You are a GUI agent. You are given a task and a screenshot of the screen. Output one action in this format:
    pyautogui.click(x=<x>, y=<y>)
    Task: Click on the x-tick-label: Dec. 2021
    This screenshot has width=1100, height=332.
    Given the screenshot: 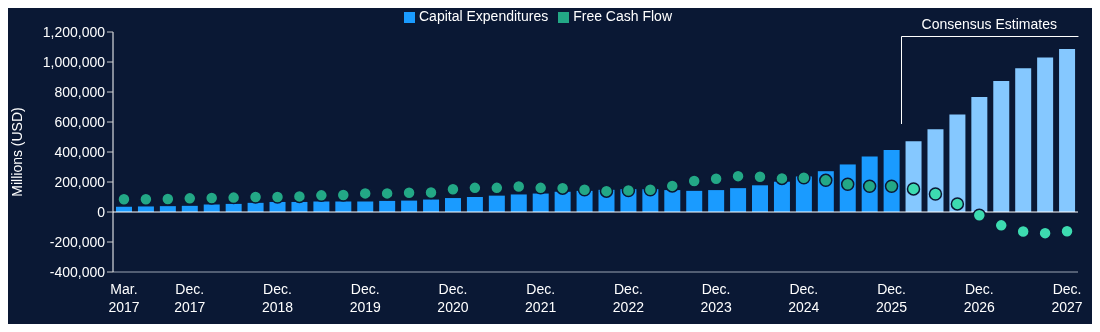 What is the action you would take?
    pyautogui.click(x=541, y=298)
    